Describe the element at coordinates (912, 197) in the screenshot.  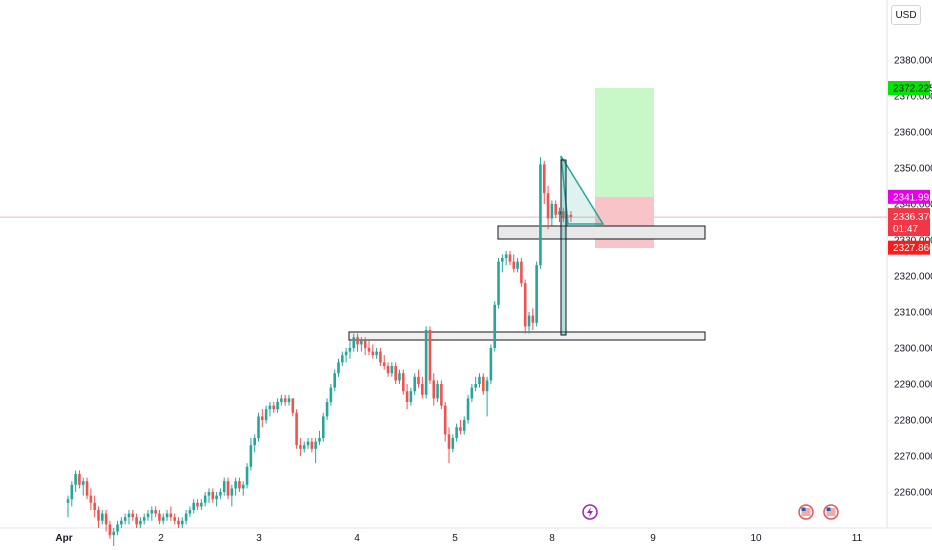
I see `price-badge-label: 2341.992` at that location.